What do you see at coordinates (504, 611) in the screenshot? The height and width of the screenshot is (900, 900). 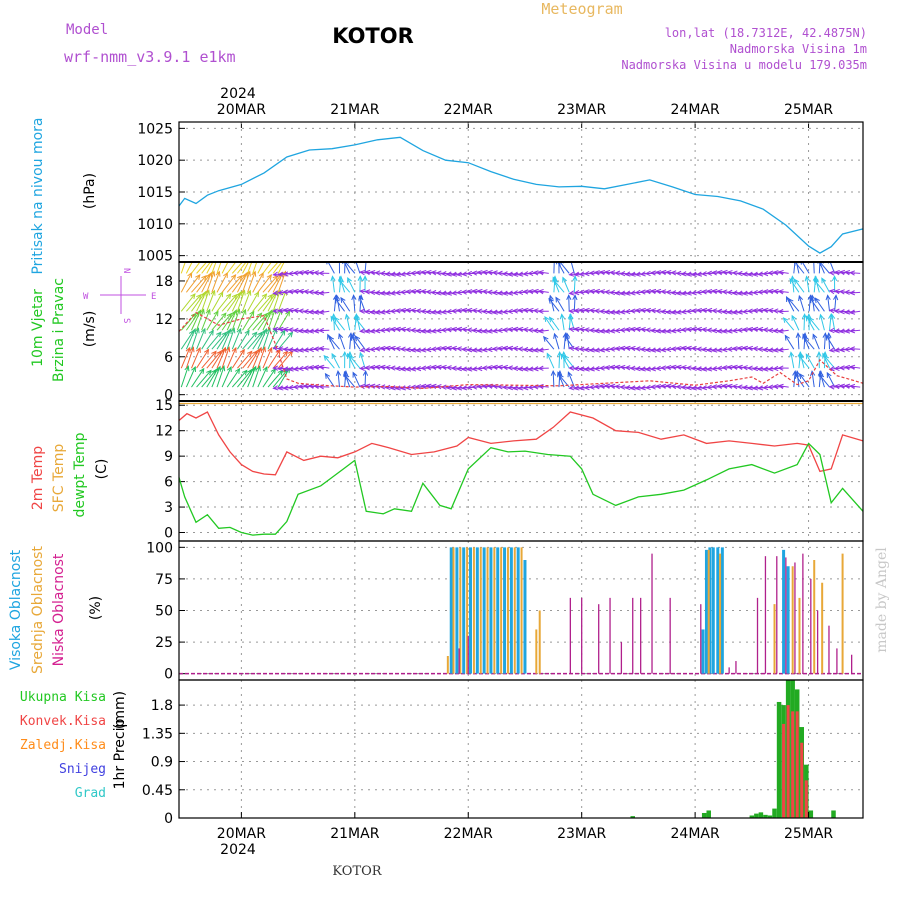 I see `panel-cloud: 0 25 50 75 100` at bounding box center [504, 611].